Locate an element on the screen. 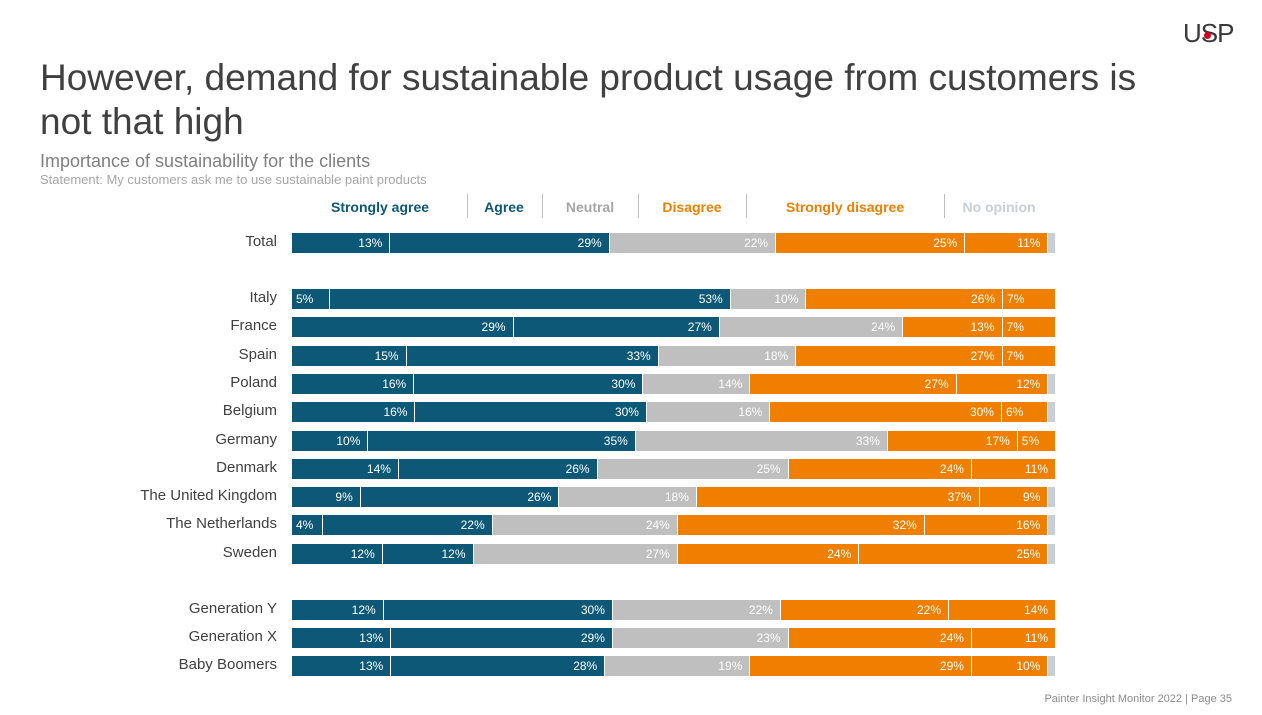 Image resolution: width=1262 pixels, height=715 pixels. row-label: Generation X is located at coordinates (232, 636).